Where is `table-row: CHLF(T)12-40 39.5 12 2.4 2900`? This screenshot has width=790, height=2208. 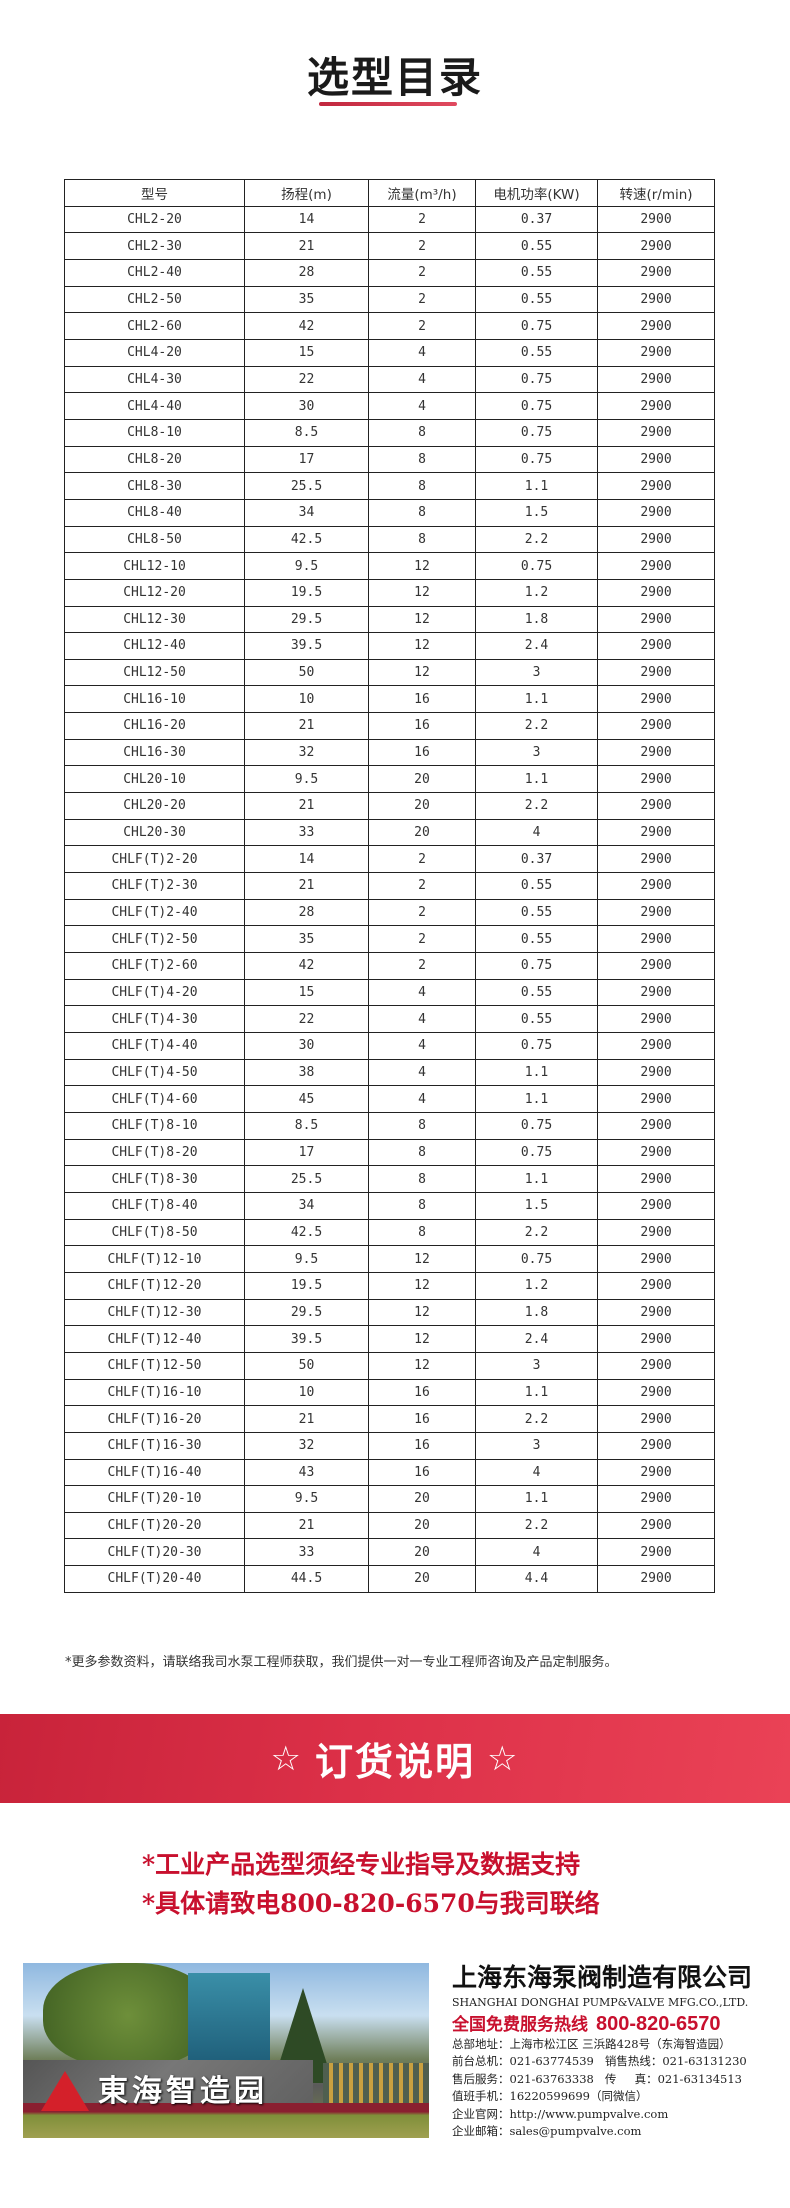
table-row: CHLF(T)12-40 39.5 12 2.4 2900 is located at coordinates (389, 1339).